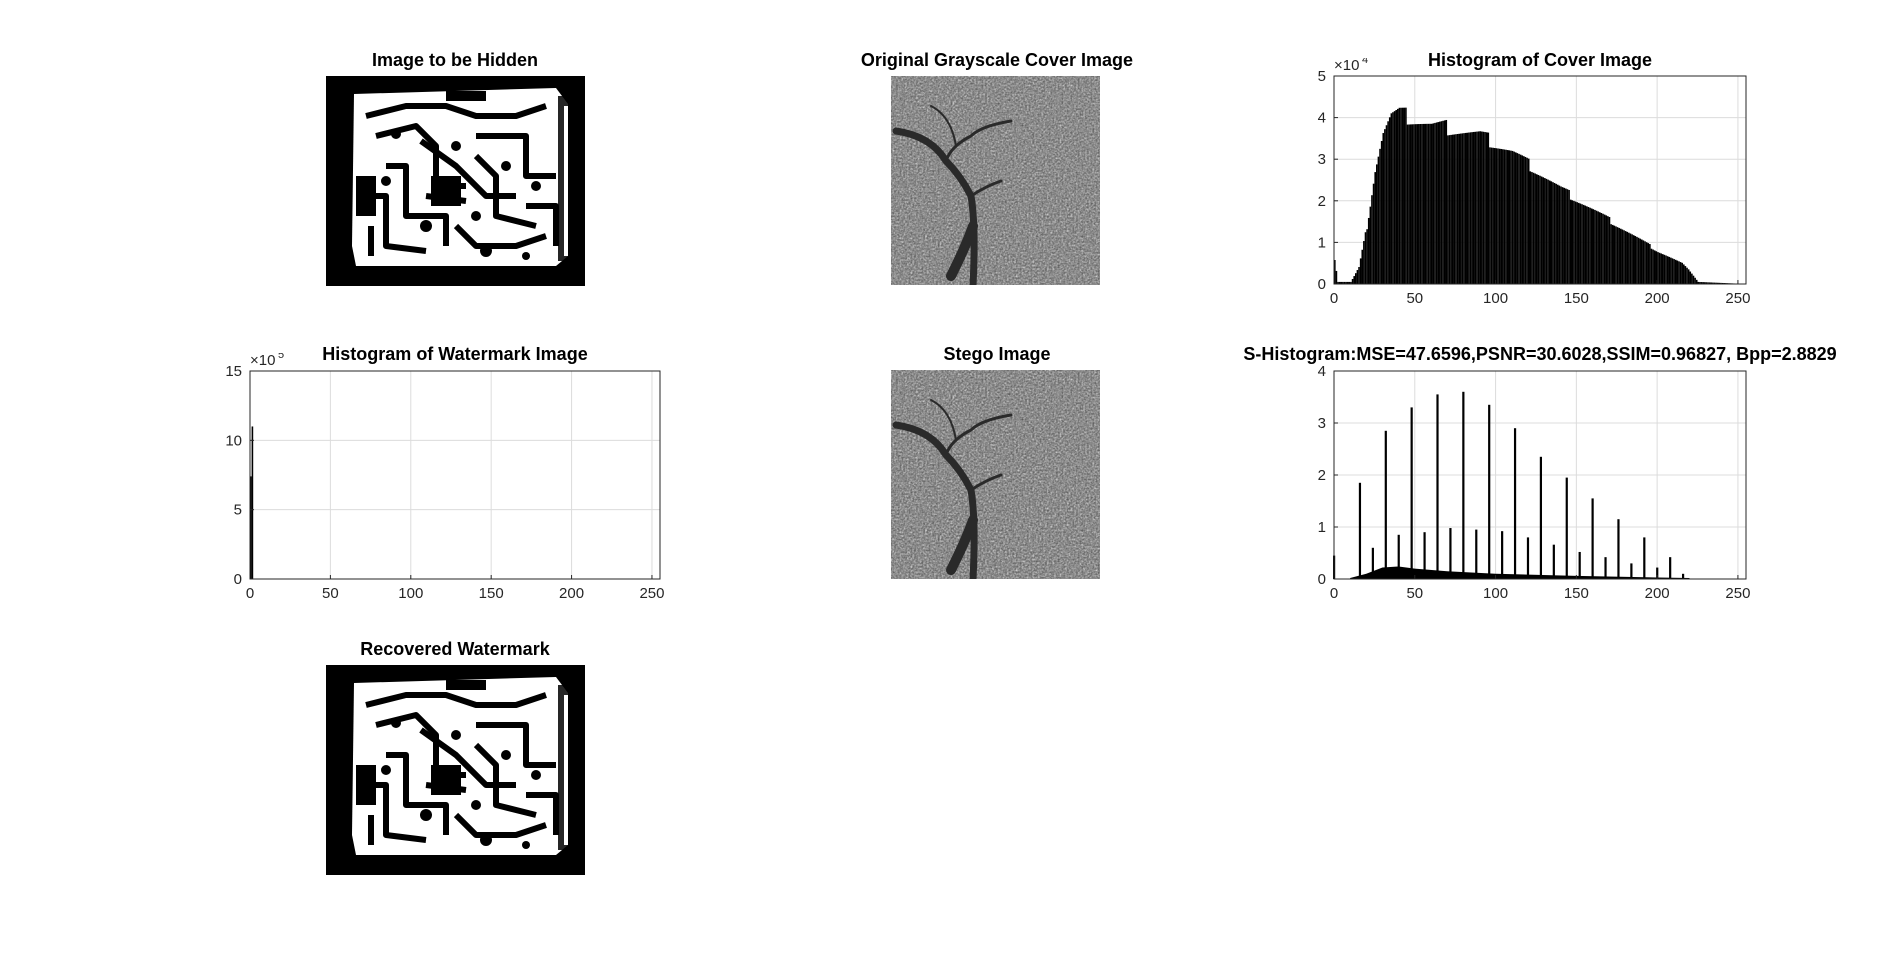  What do you see at coordinates (233, 440) in the screenshot?
I see `y-tick-label: 10` at bounding box center [233, 440].